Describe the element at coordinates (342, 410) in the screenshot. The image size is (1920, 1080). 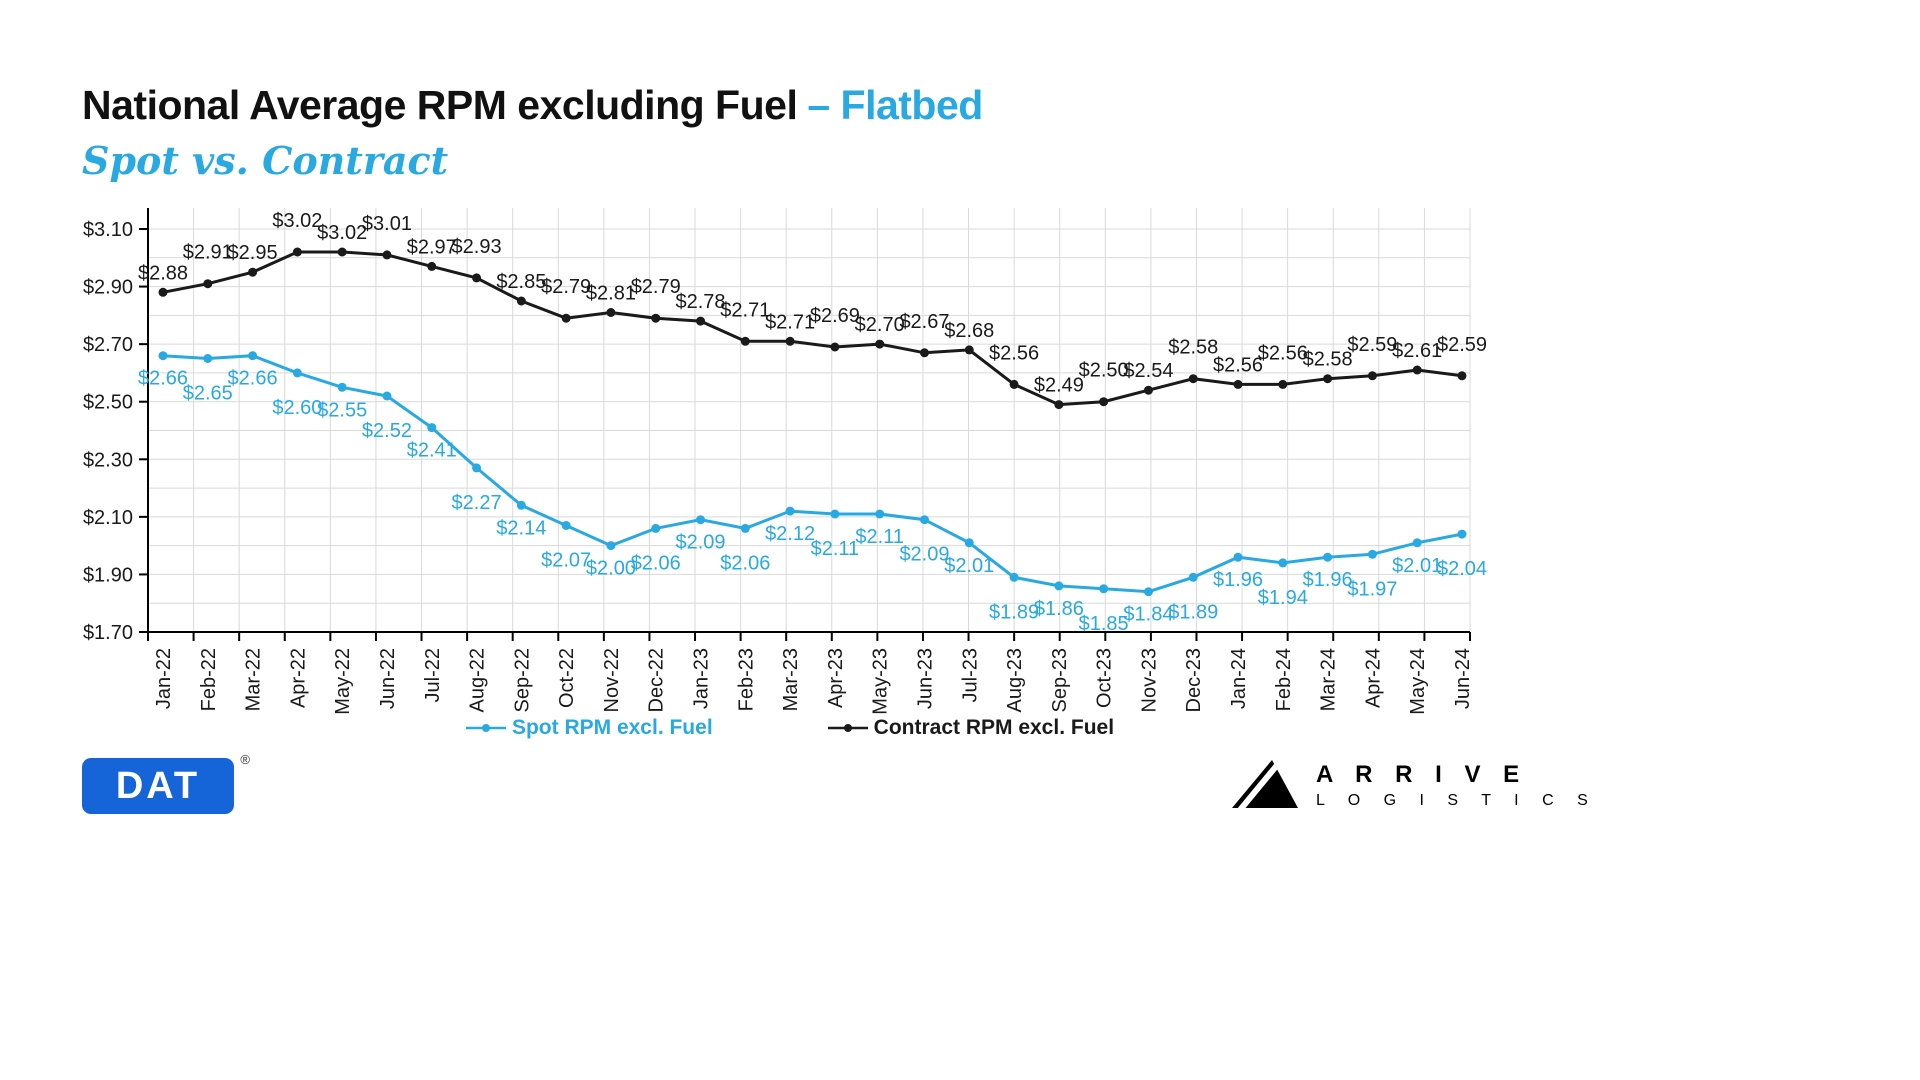
I see `svg-text: $2.55` at that location.